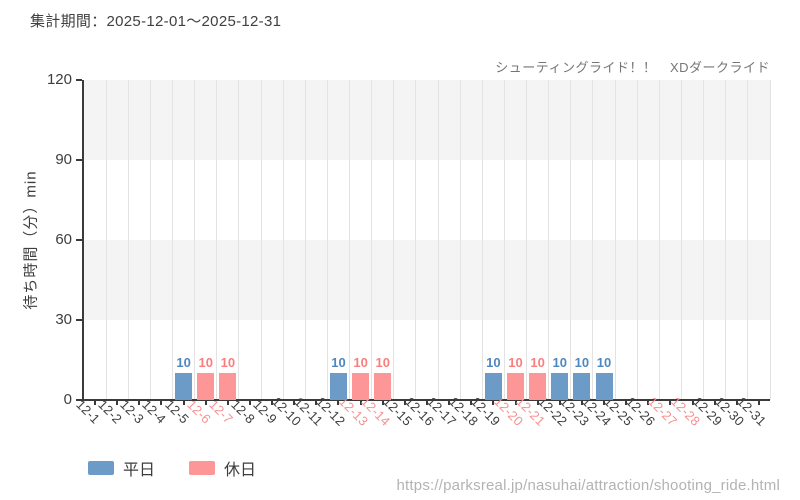  Describe the element at coordinates (198, 411) in the screenshot. I see `x-tick-label-12-6: 12-6` at that location.